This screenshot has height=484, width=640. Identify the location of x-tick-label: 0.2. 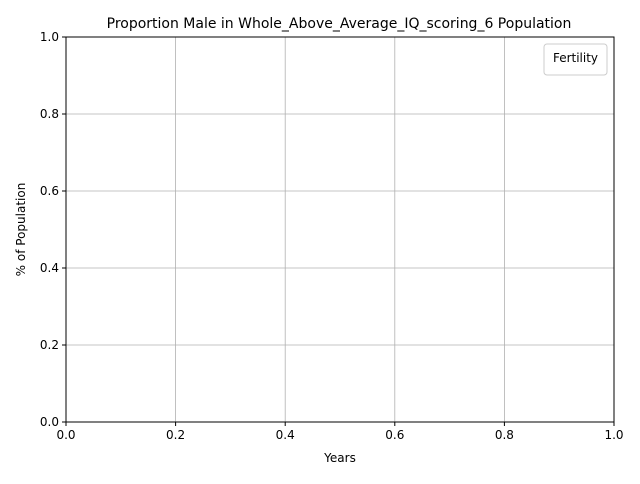
(175, 435).